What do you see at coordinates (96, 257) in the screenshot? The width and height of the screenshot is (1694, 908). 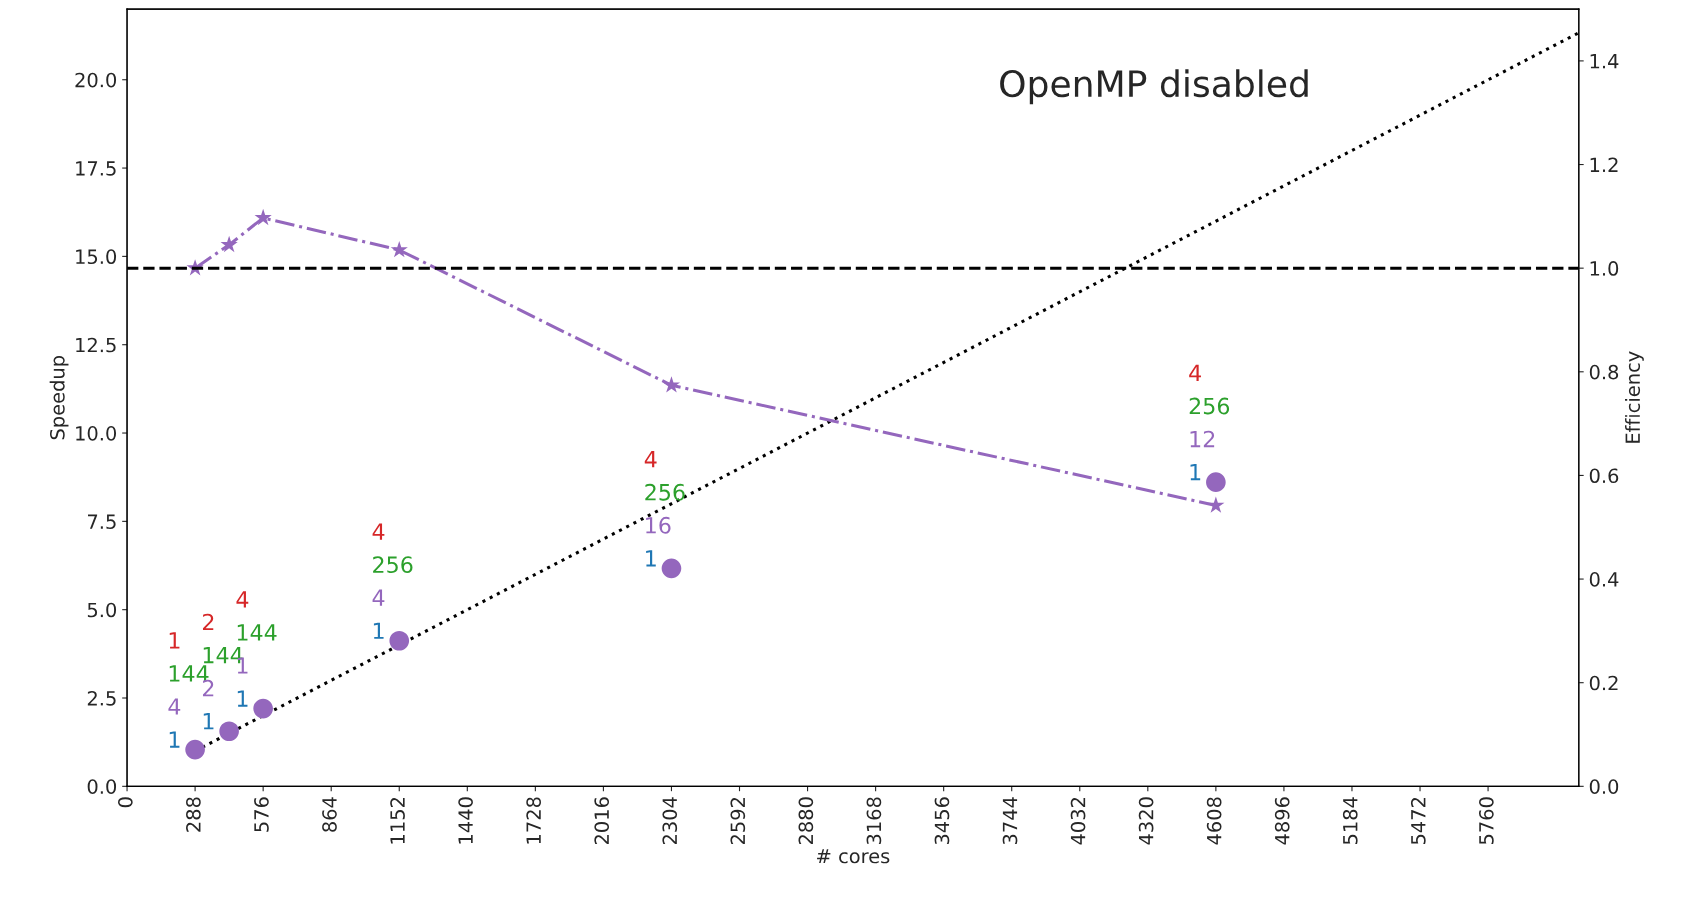 I see `y-tick-label: 15.0` at bounding box center [96, 257].